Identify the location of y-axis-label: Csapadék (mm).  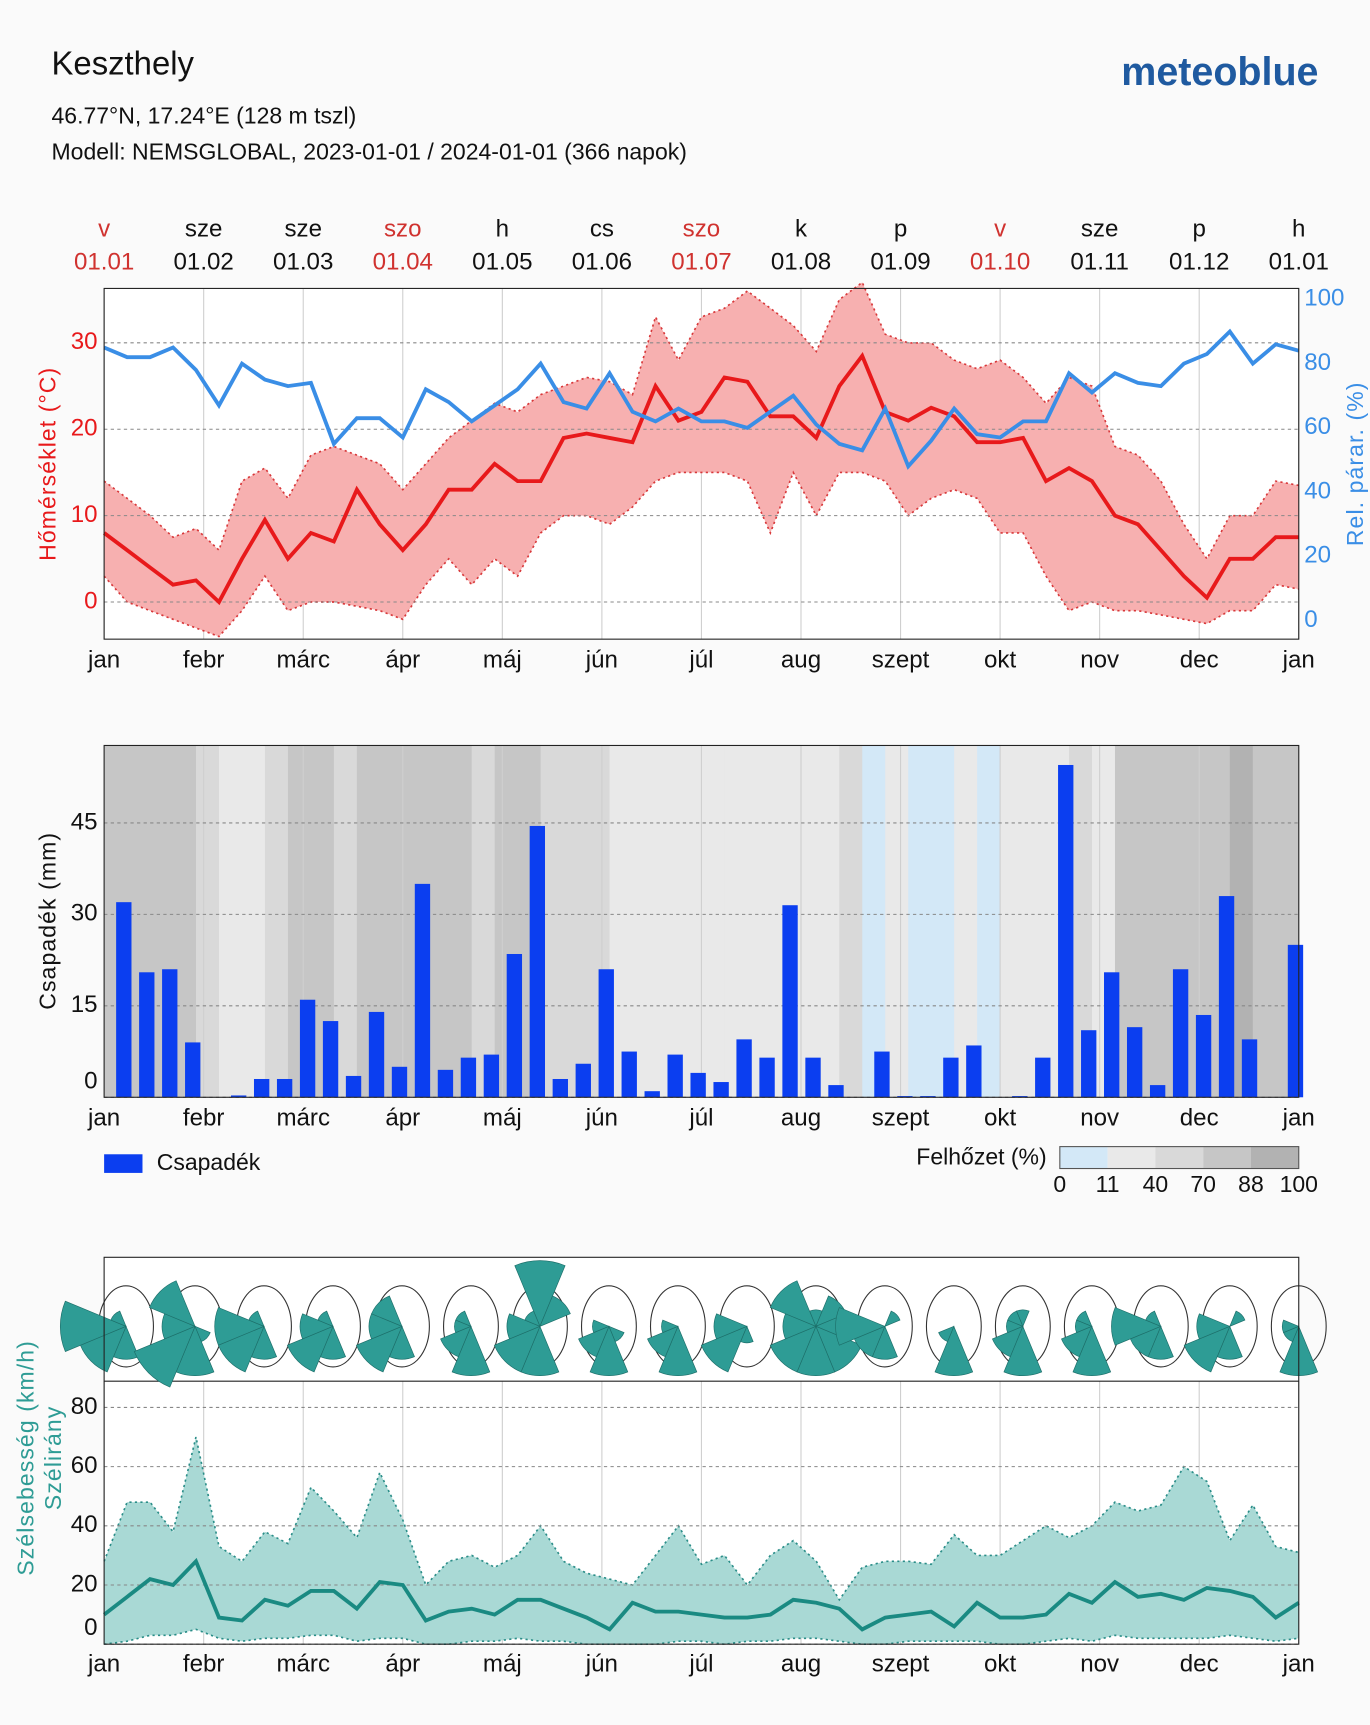
(47, 921).